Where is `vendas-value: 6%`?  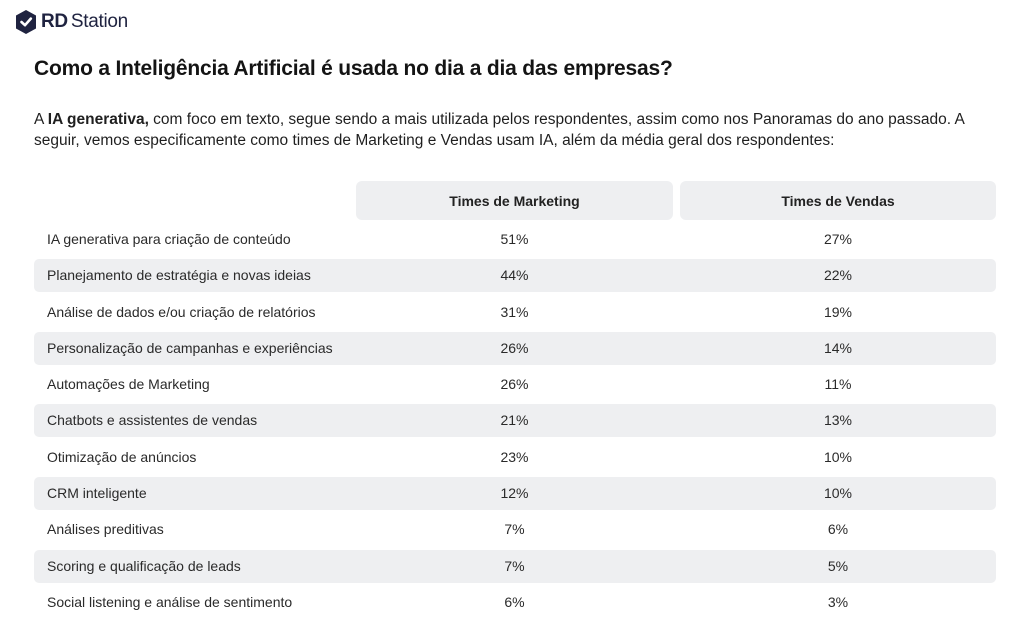
vendas-value: 6% is located at coordinates (838, 529).